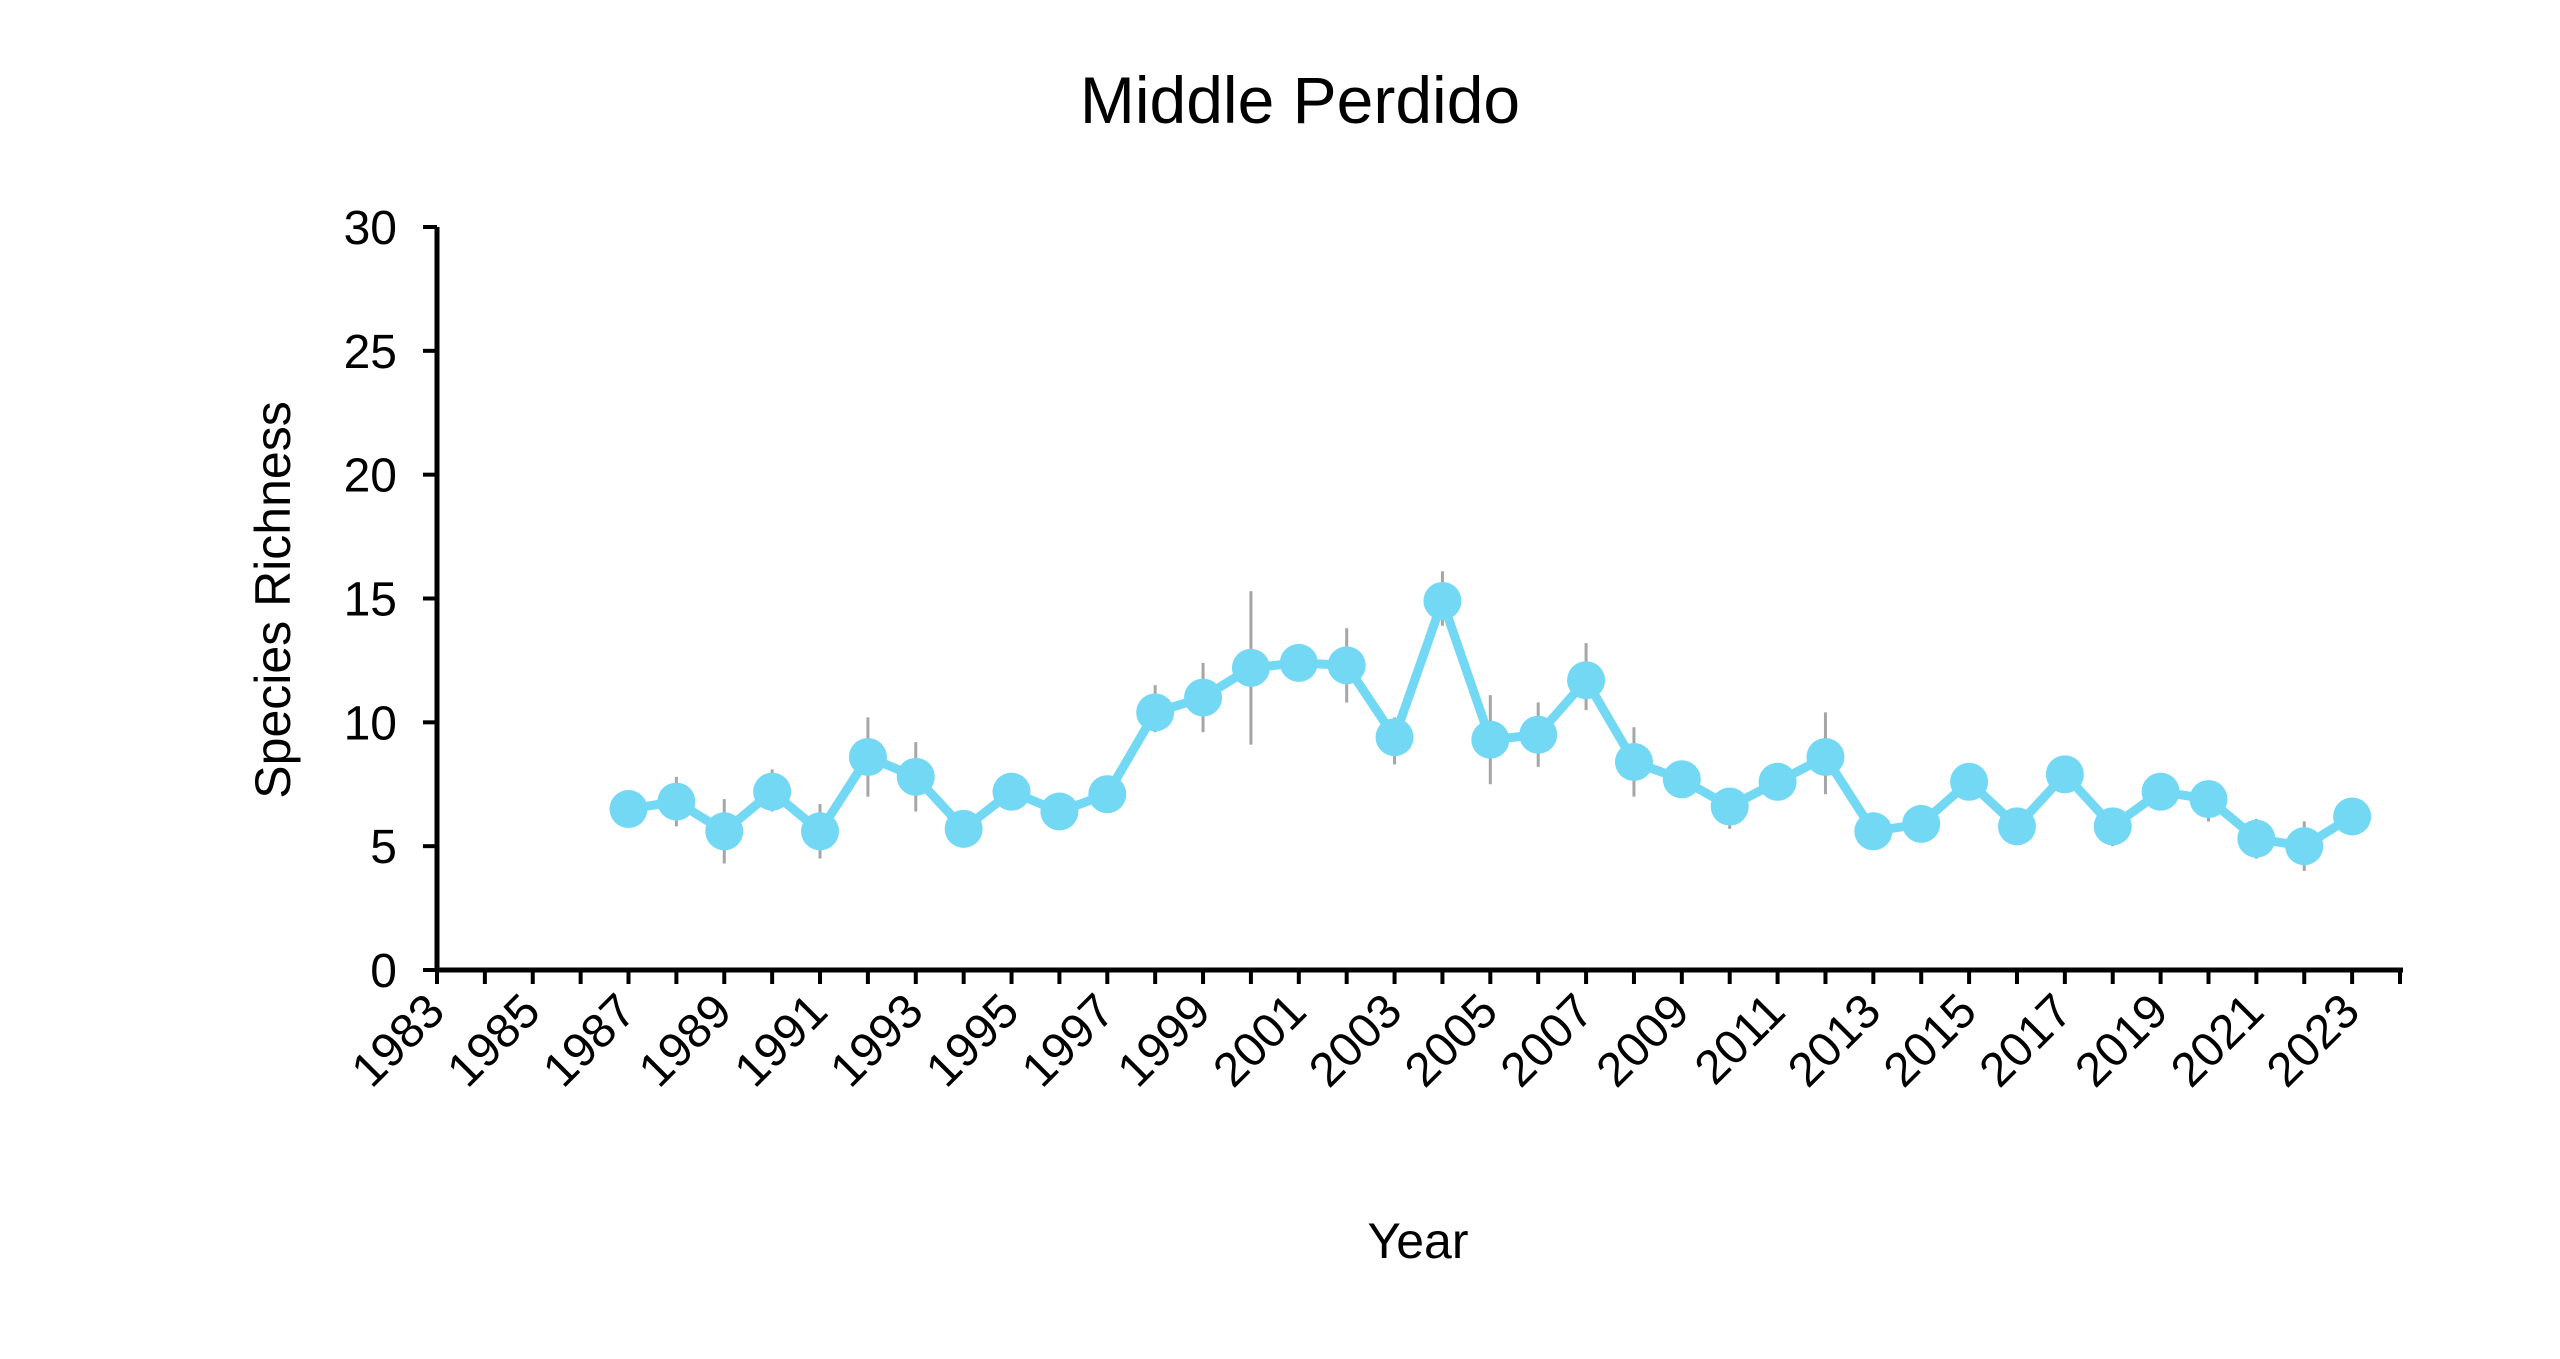 The width and height of the screenshot is (2560, 1359). What do you see at coordinates (1068, 1040) in the screenshot?
I see `x-tick-label: 1997` at bounding box center [1068, 1040].